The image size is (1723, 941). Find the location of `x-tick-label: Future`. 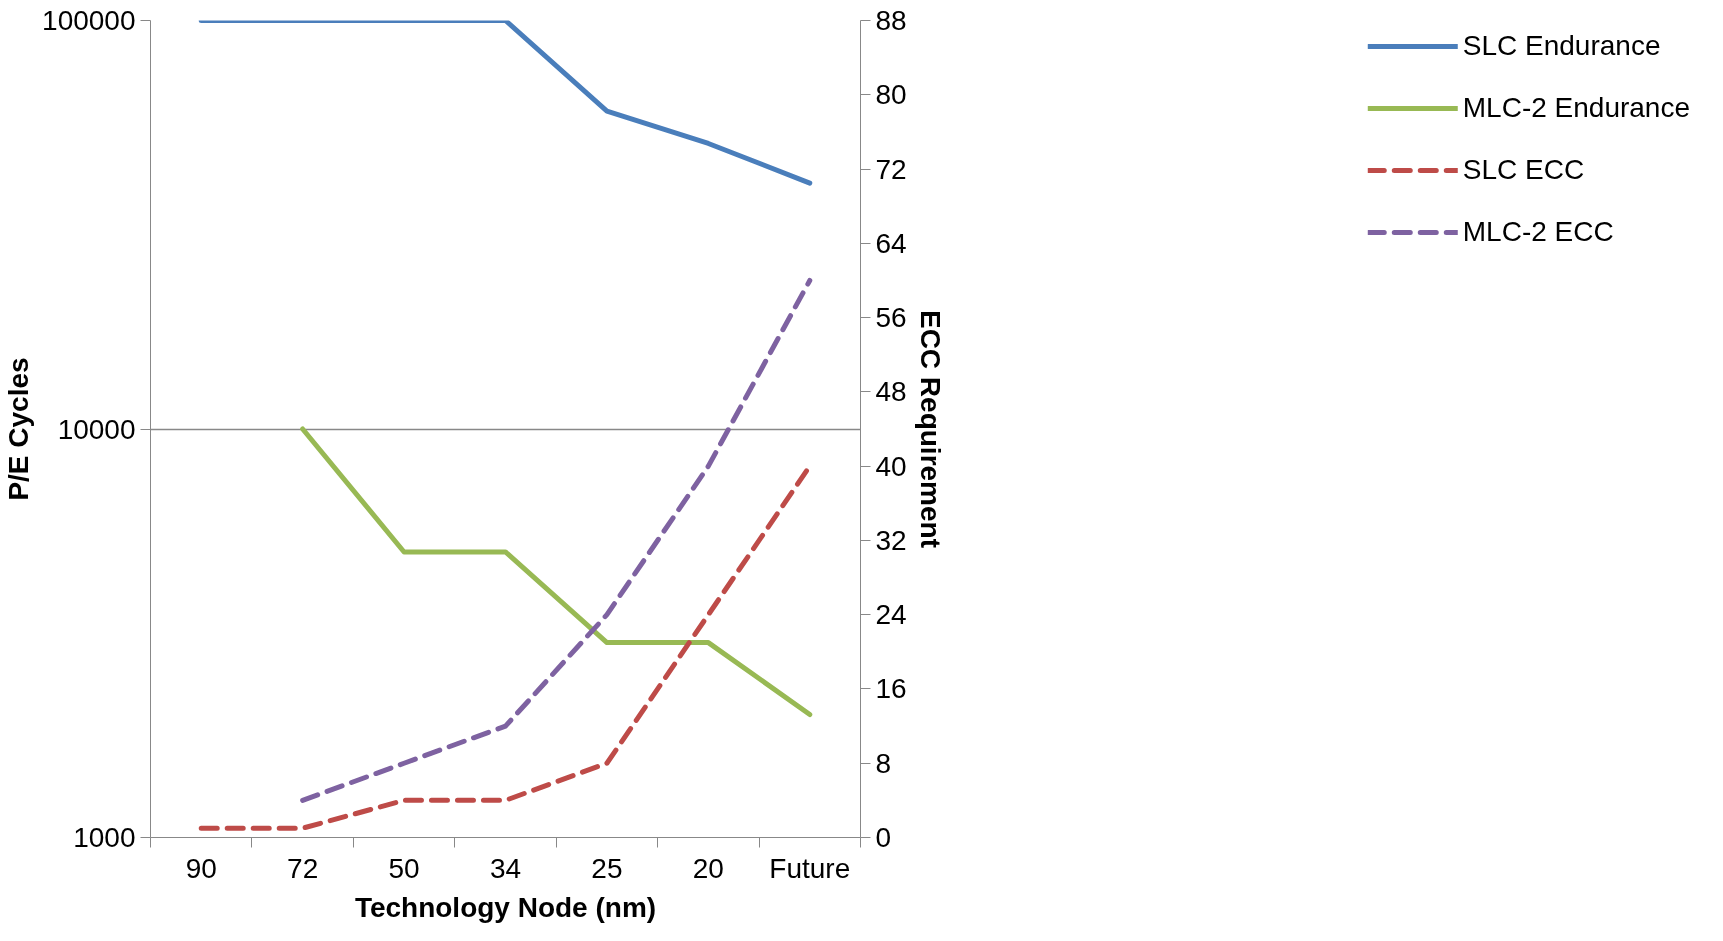

x-tick-label: Future is located at coordinates (810, 868).